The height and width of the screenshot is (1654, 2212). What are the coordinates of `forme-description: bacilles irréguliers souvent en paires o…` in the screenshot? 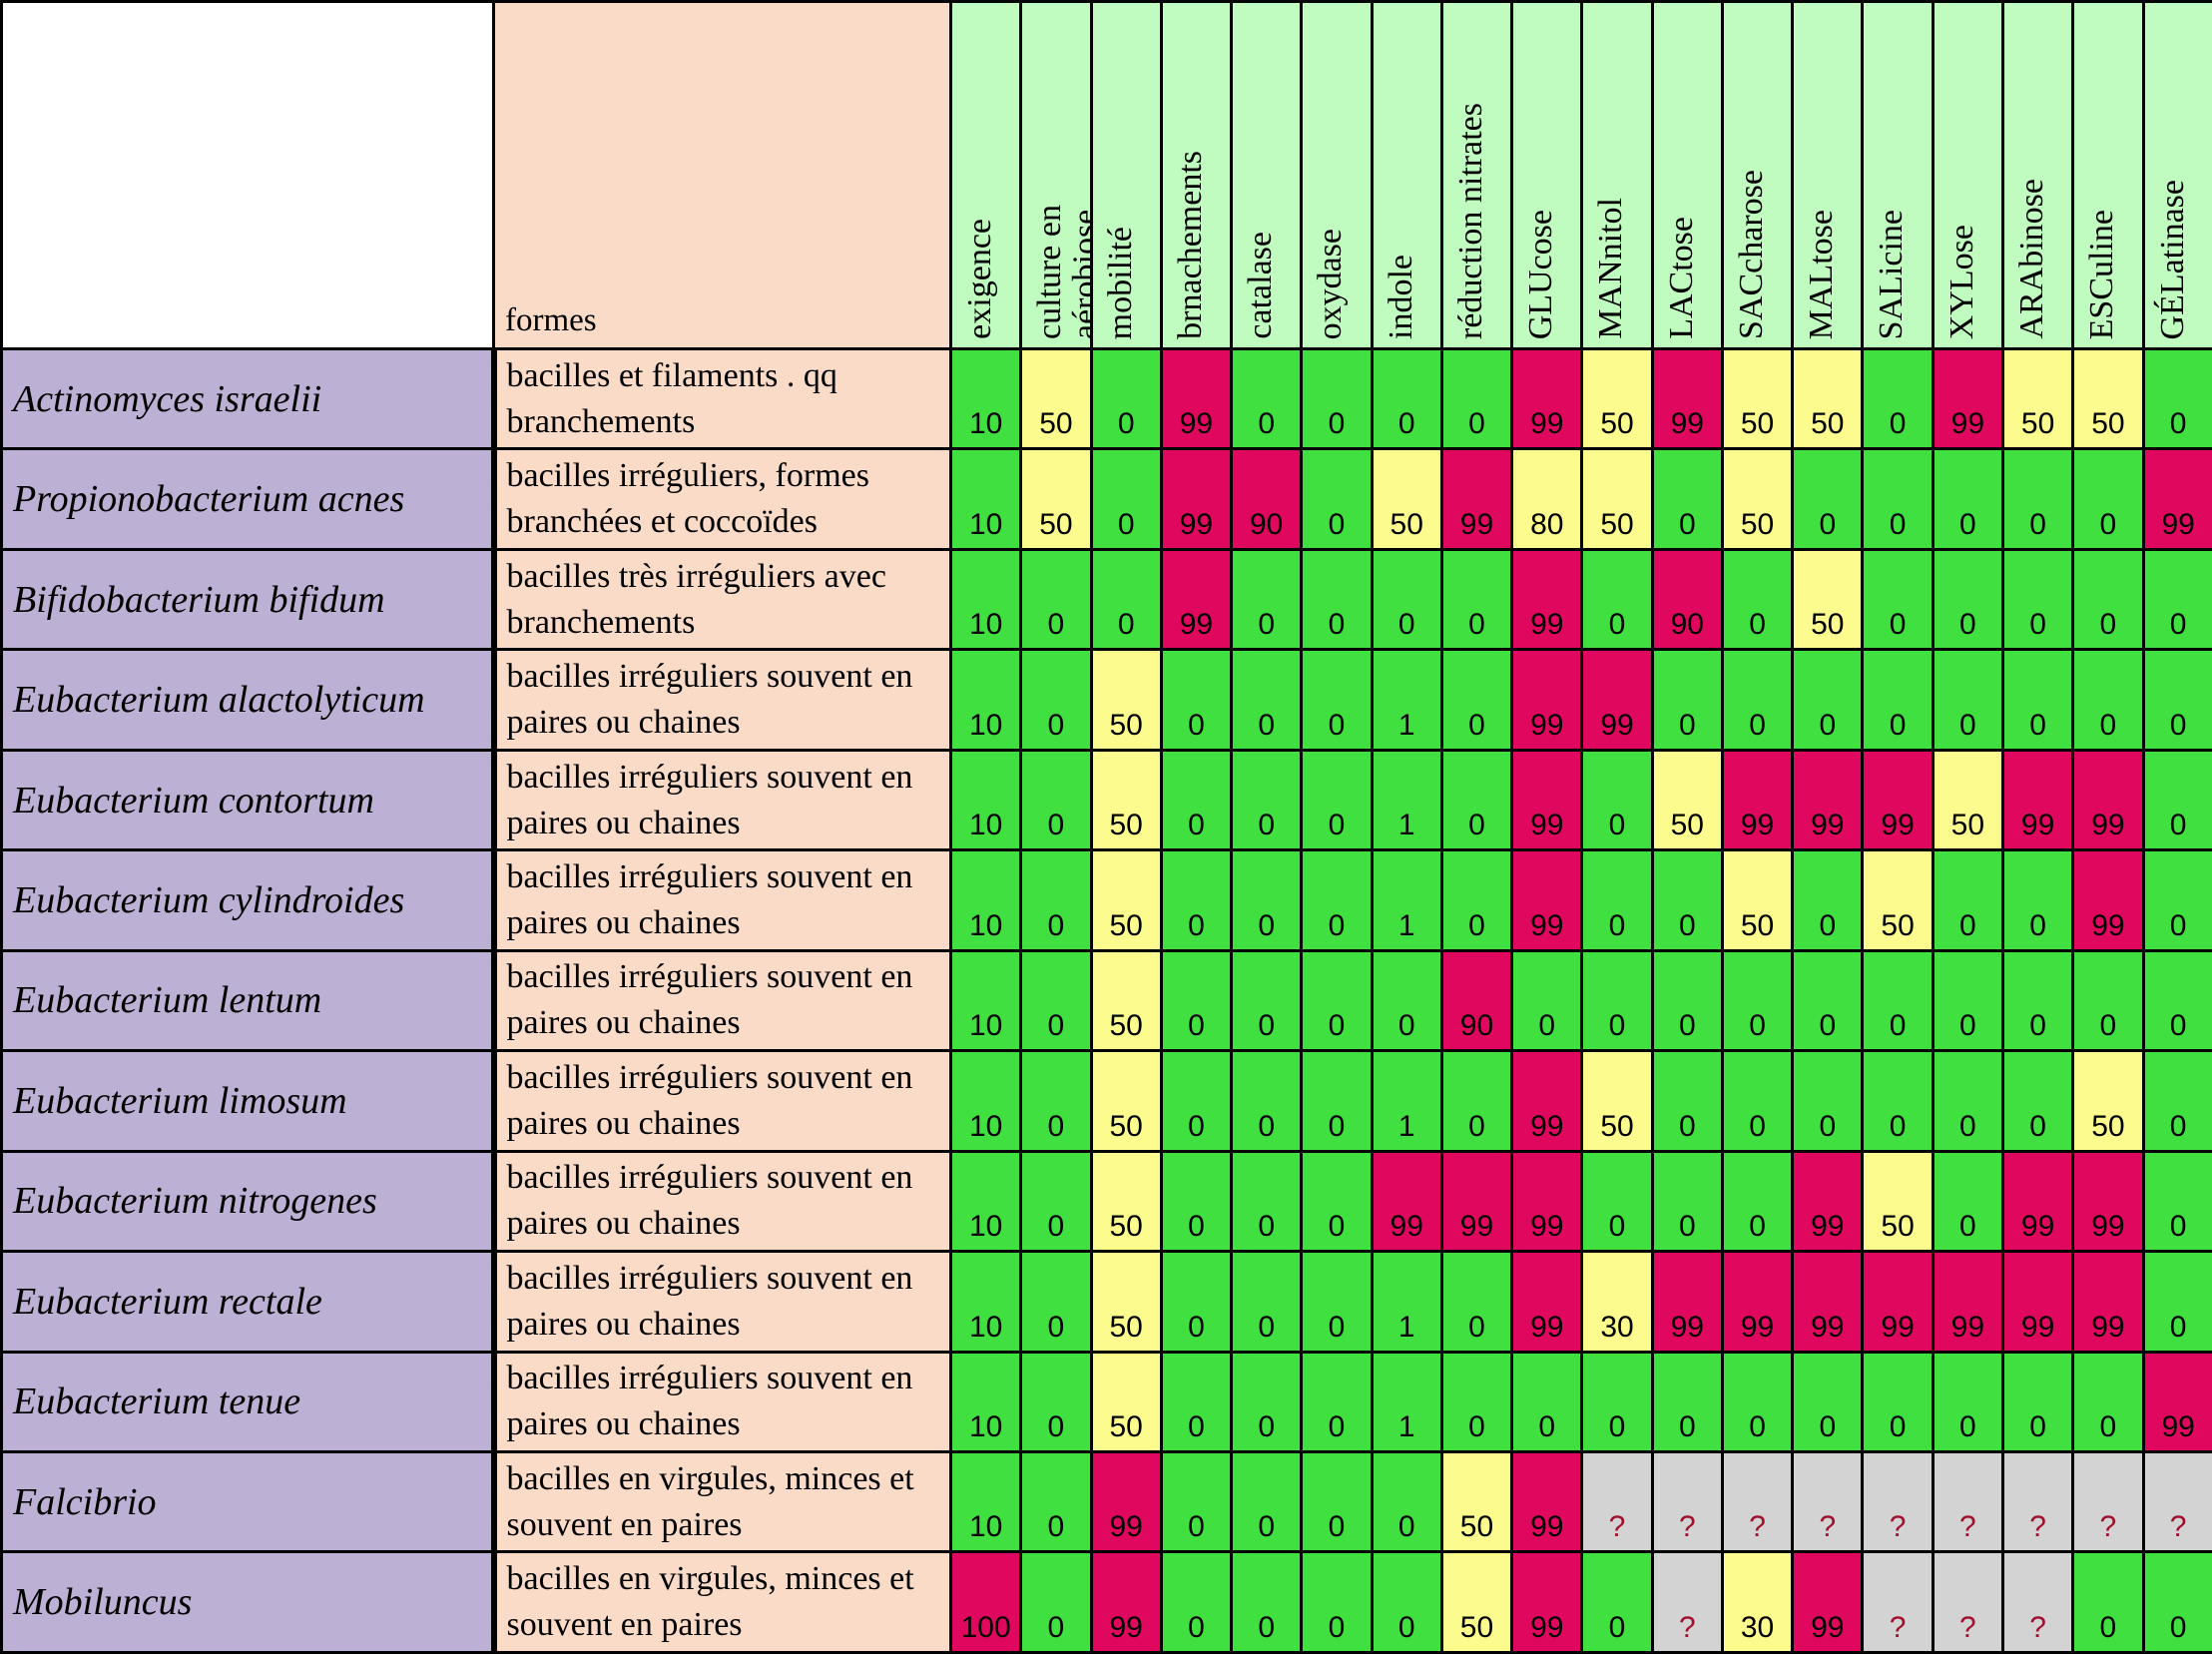 It's located at (722, 1101).